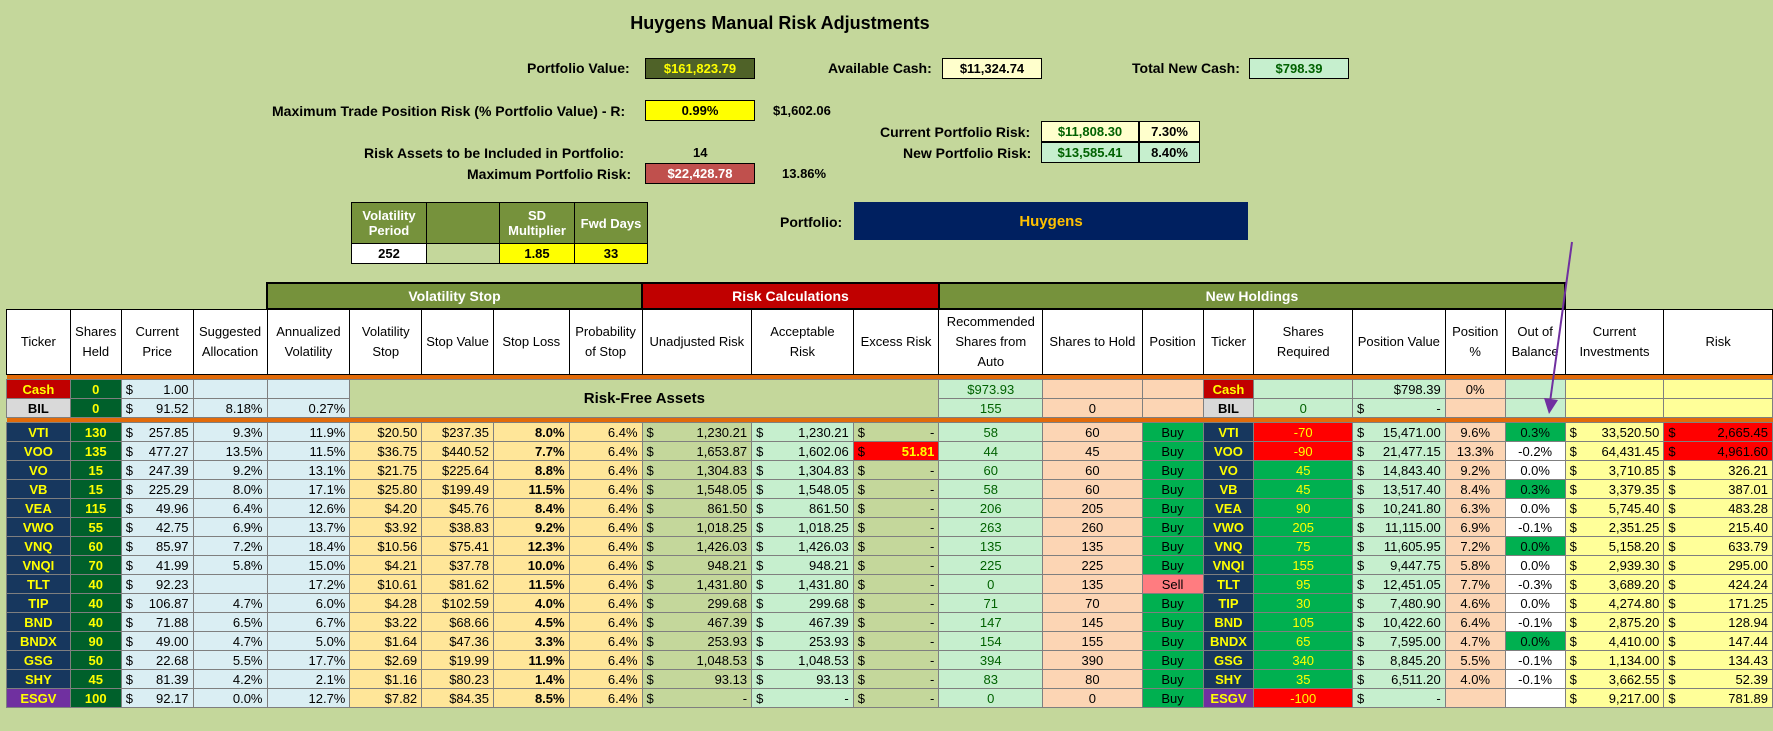 This screenshot has height=731, width=1773. I want to click on recommended-shares-cell: 394, so click(991, 660).